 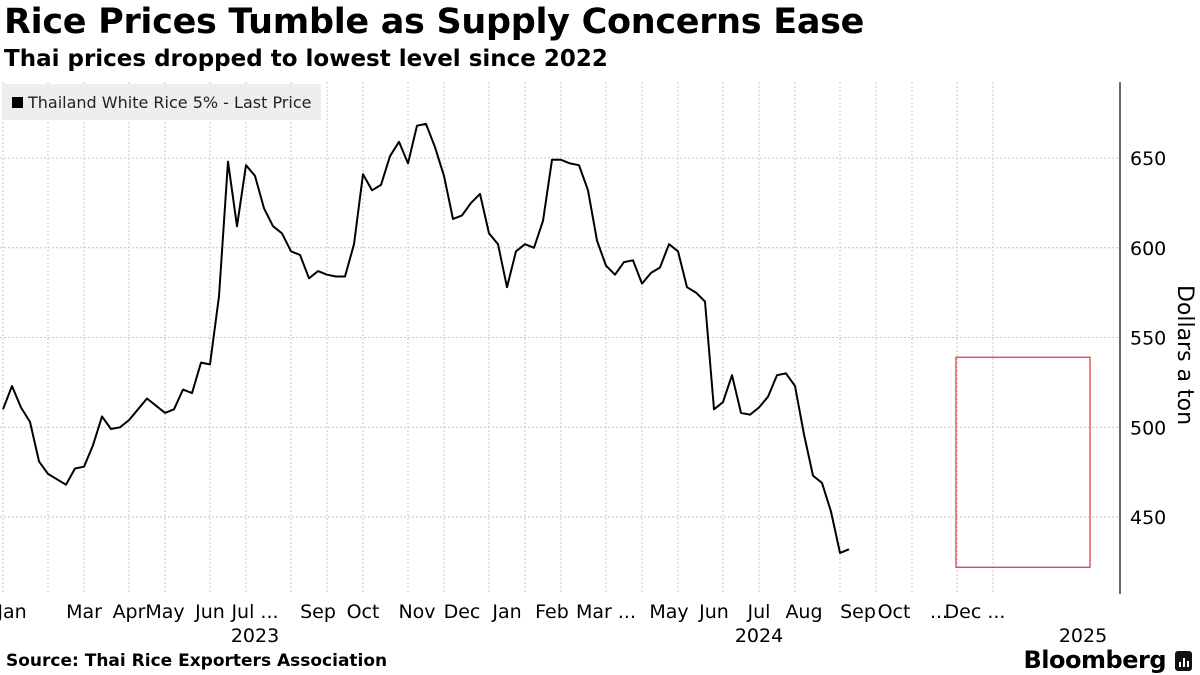 What do you see at coordinates (129, 612) in the screenshot?
I see `x-tick-label: Apr` at bounding box center [129, 612].